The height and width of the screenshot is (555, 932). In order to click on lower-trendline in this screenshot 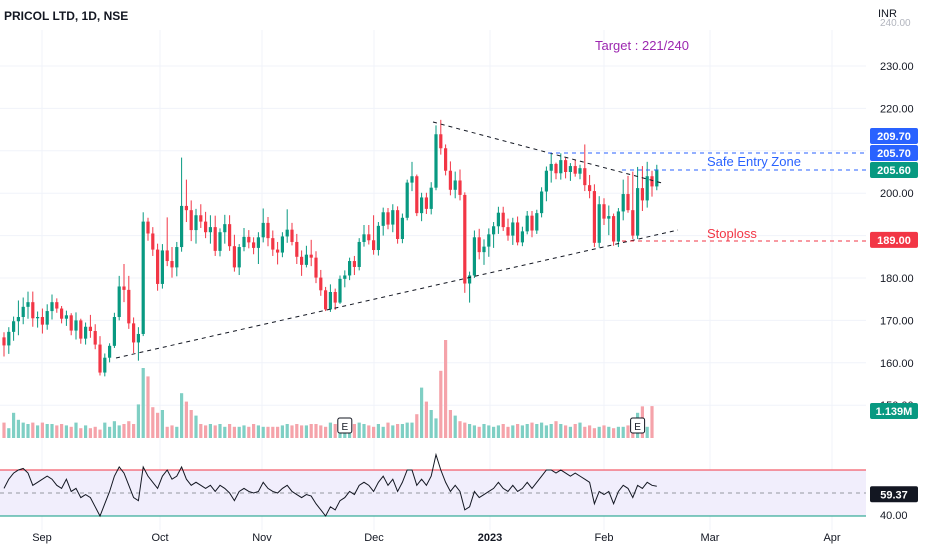, I will do `click(397, 294)`.